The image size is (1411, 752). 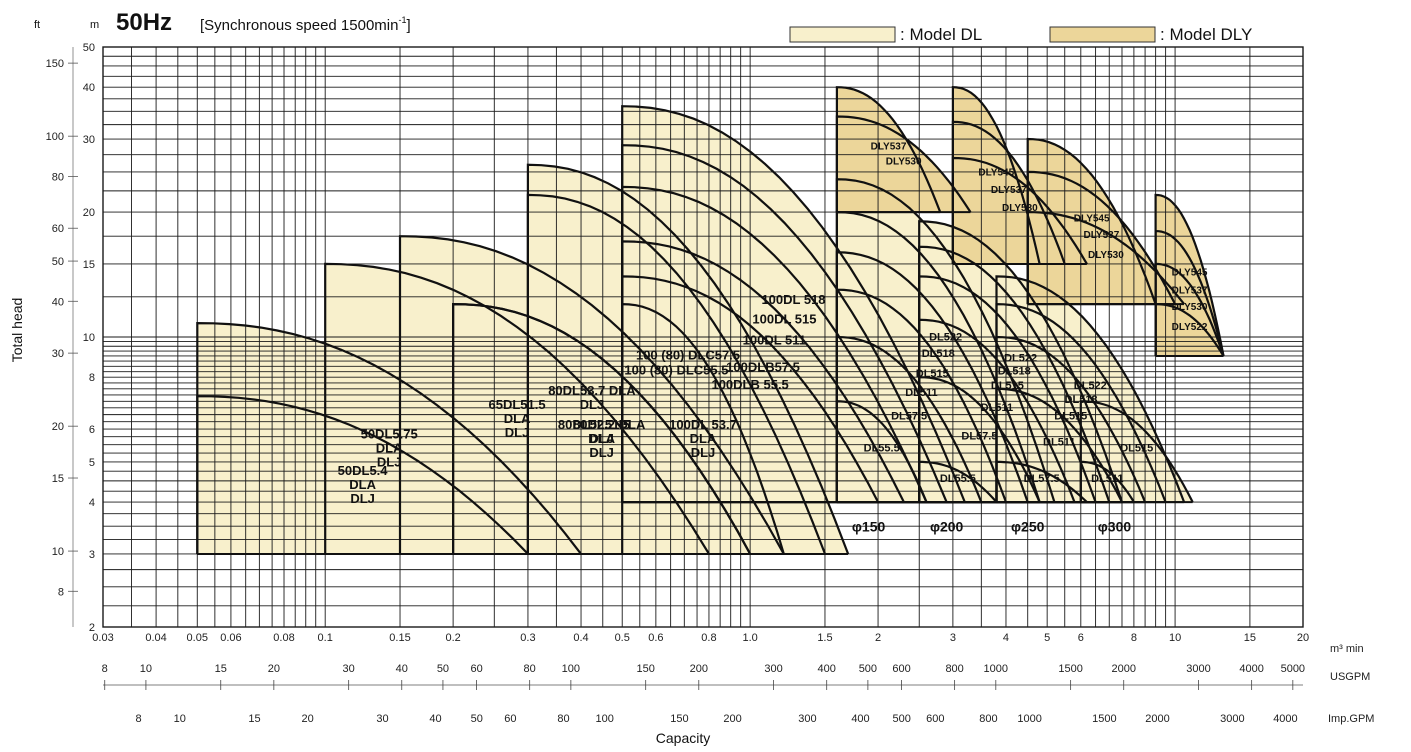 What do you see at coordinates (1042, 479) in the screenshot?
I see `dl-label-26-line-0: DL57.5` at bounding box center [1042, 479].